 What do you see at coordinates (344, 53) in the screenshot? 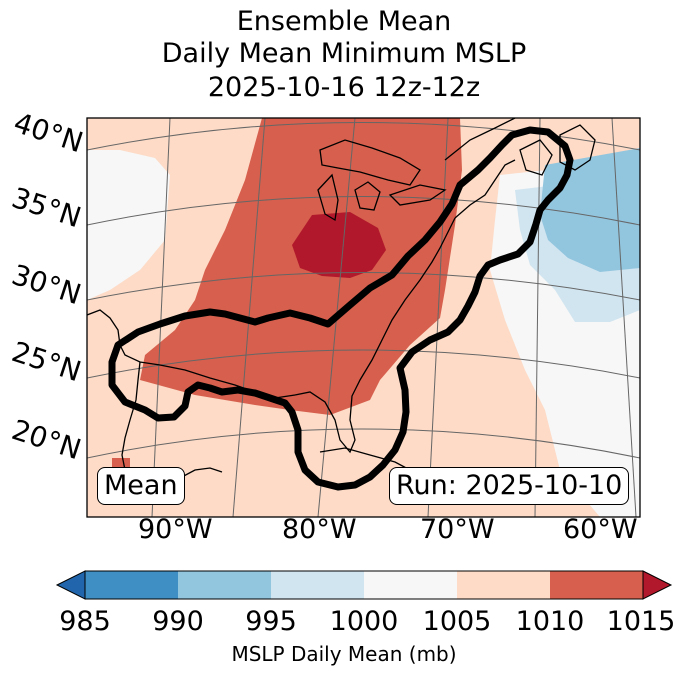
I see `title-line-2: Daily Mean Minimum MSLP` at bounding box center [344, 53].